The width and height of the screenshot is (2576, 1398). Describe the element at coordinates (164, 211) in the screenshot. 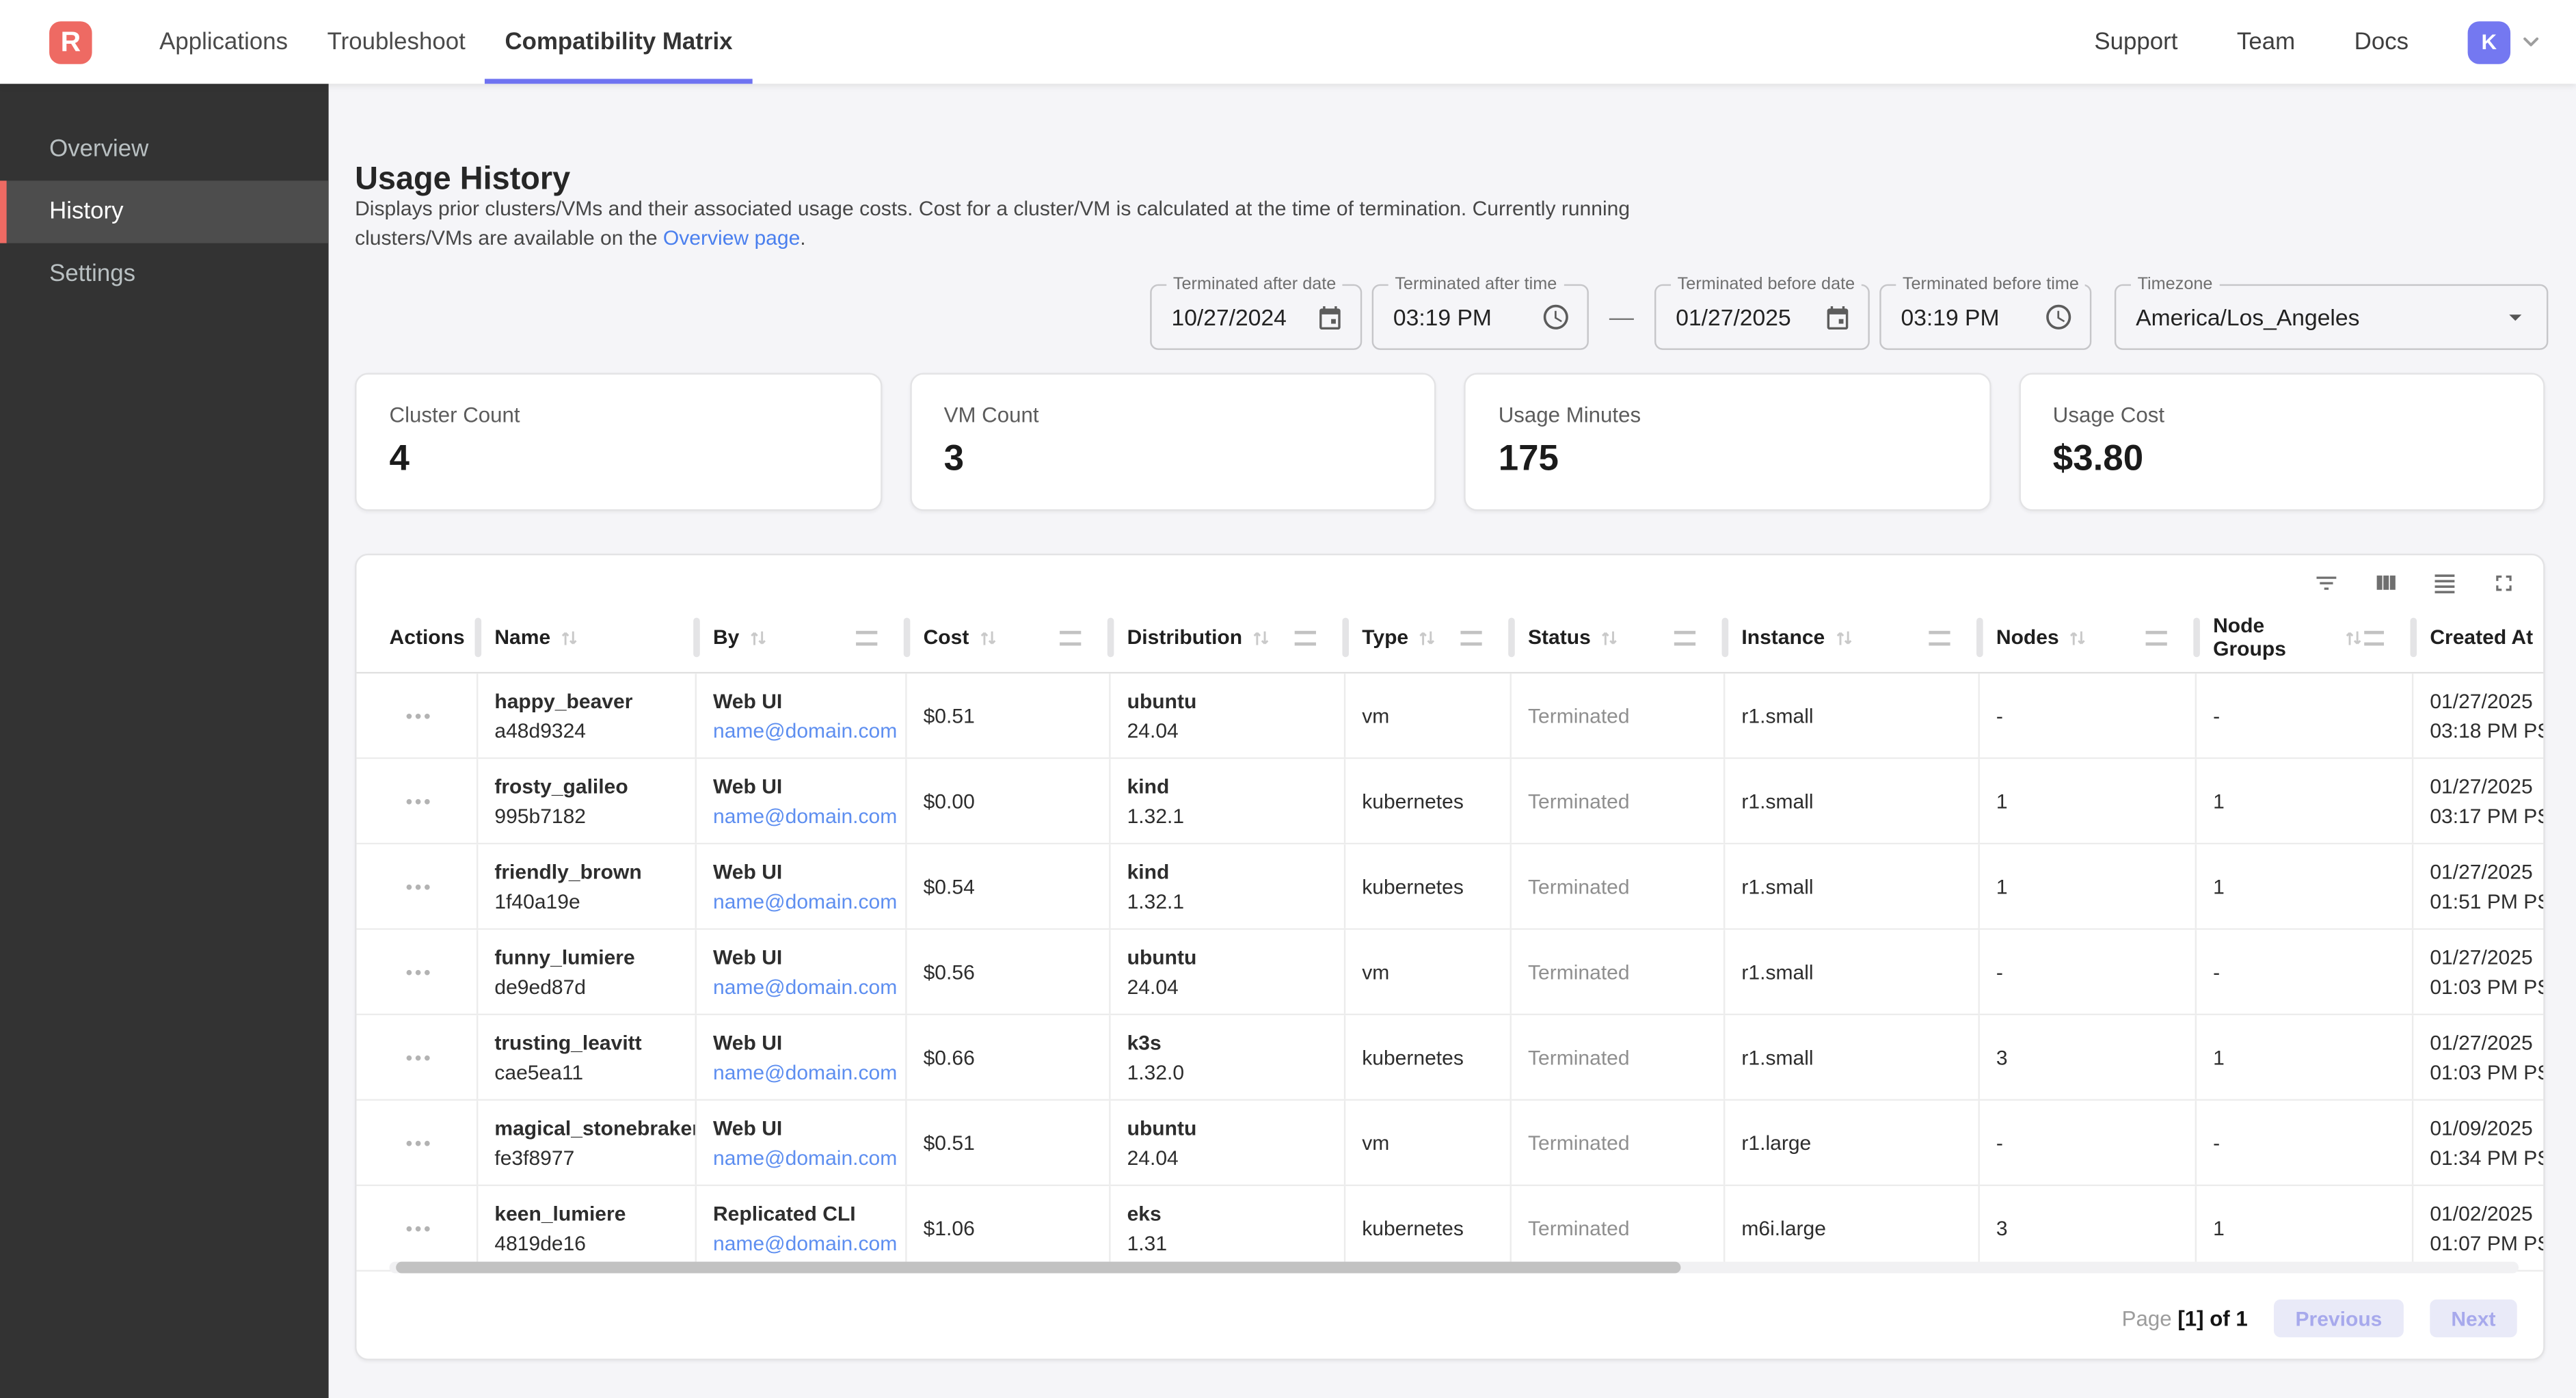

I see `sidebar-item-history: History` at that location.